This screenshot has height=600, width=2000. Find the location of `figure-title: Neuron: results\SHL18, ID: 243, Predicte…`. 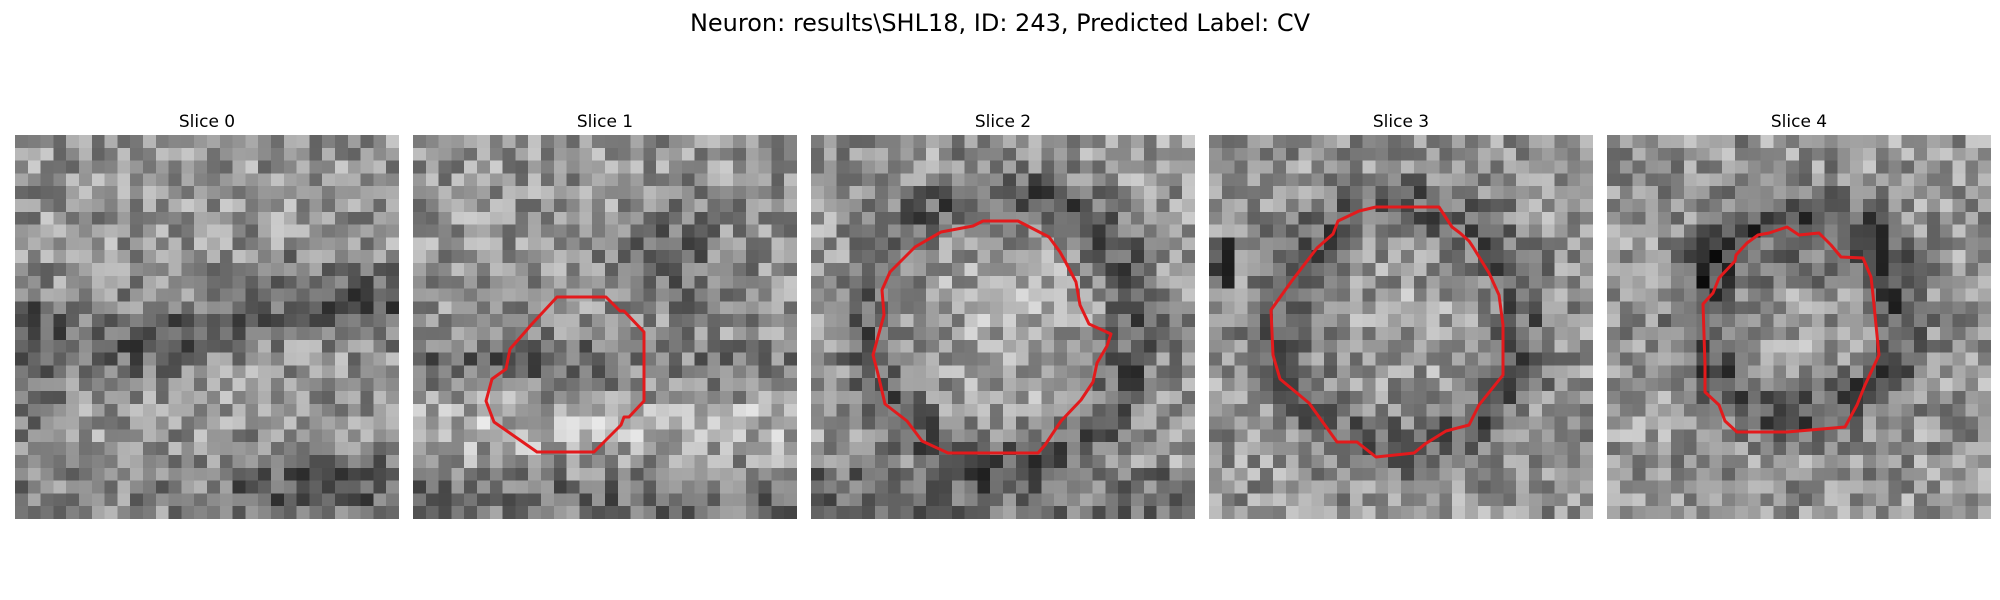

figure-title: Neuron: results\SHL18, ID: 243, Predicte… is located at coordinates (1000, 23).